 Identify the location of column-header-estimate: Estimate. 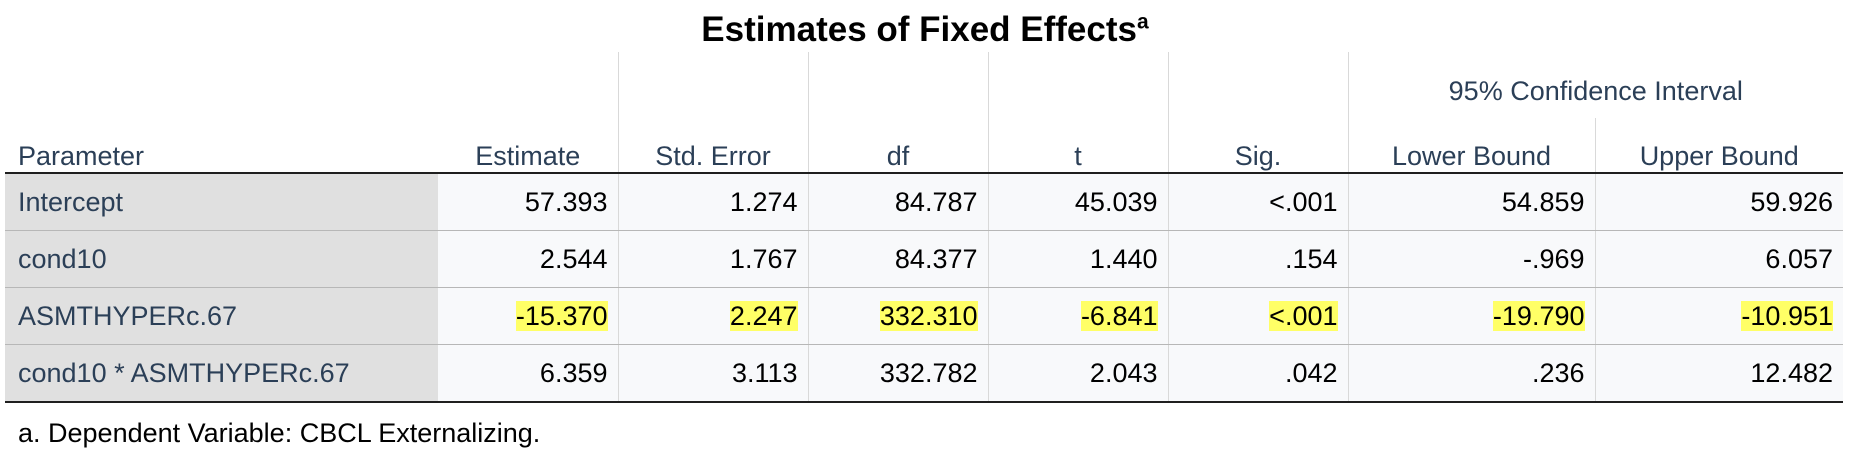
(528, 146).